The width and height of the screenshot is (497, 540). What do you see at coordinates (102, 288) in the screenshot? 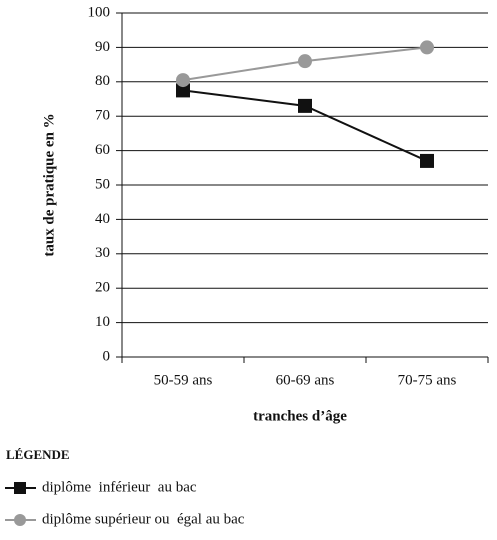
I see `y-tick-label: 20` at bounding box center [102, 288].